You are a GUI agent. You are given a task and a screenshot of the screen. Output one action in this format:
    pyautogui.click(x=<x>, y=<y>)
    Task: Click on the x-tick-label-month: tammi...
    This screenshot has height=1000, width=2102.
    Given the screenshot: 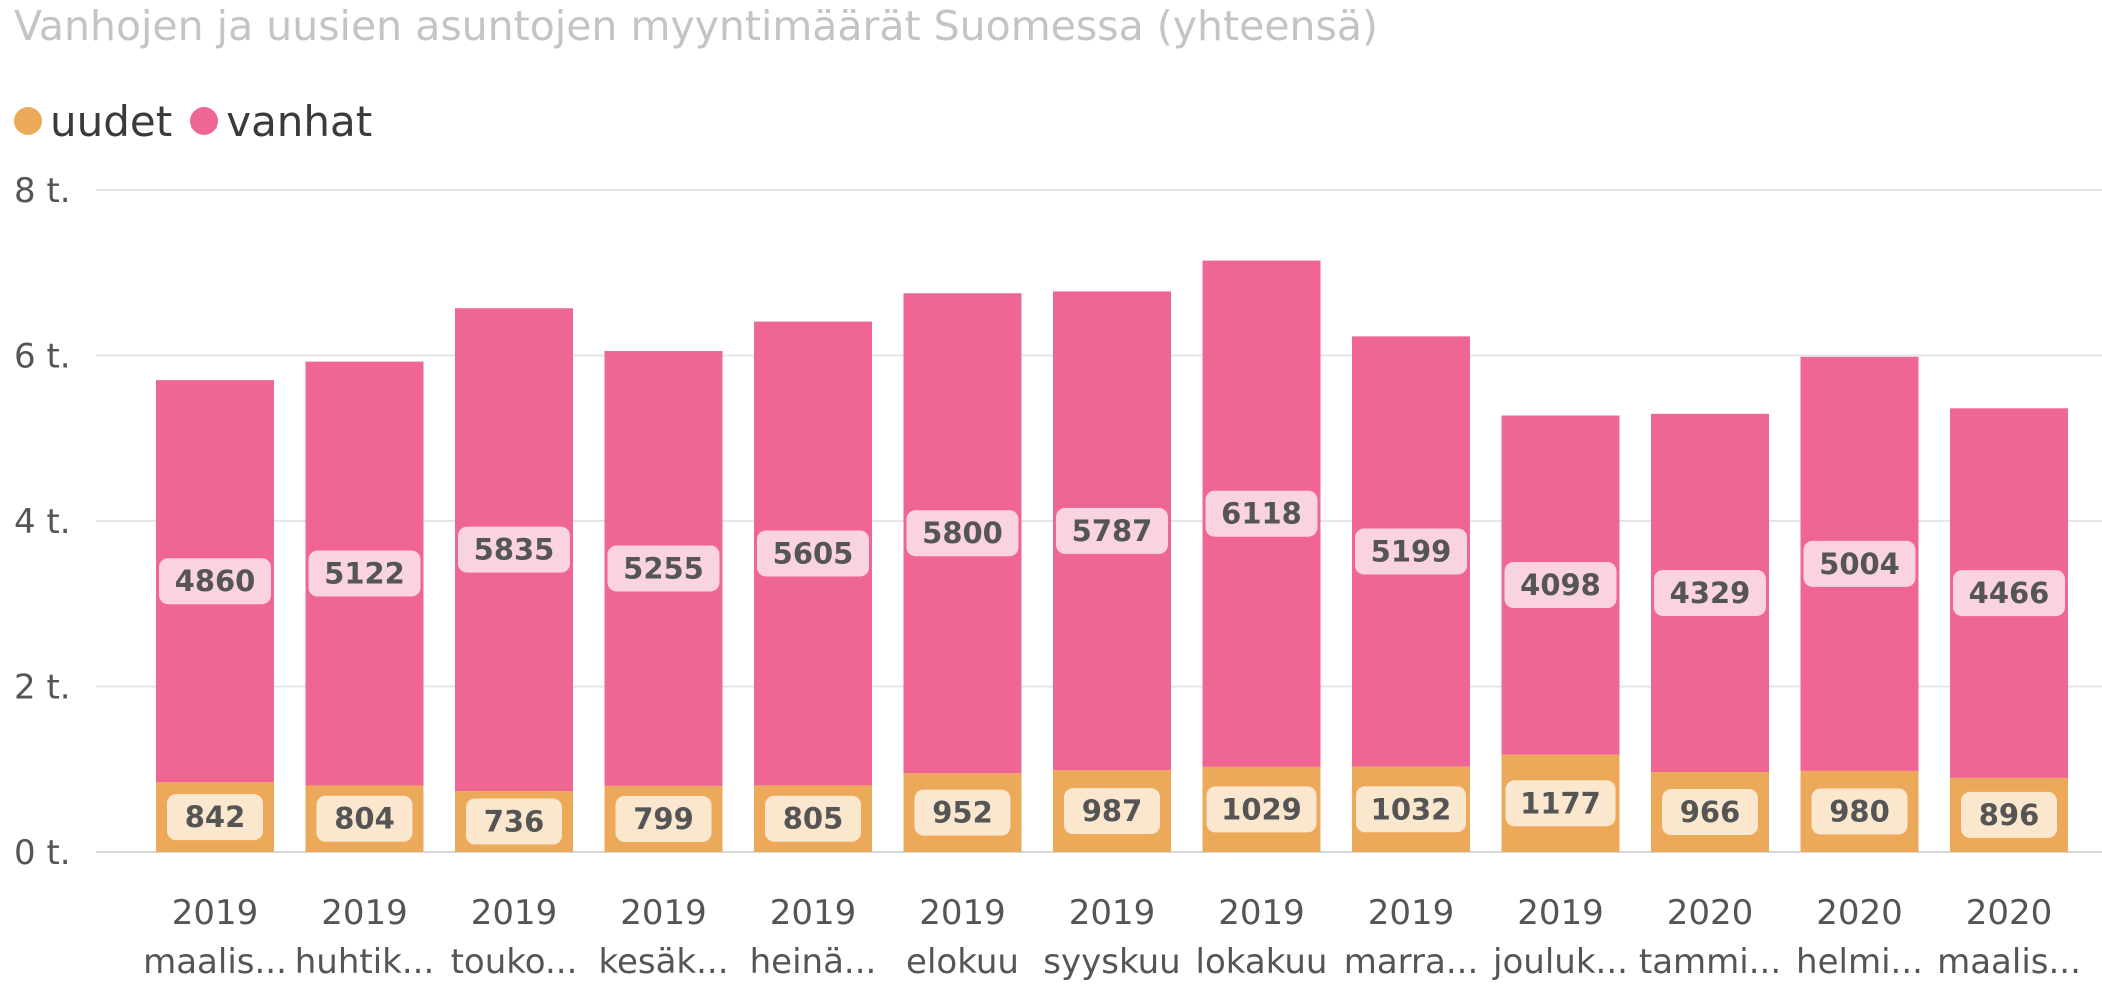 What is the action you would take?
    pyautogui.click(x=1710, y=962)
    